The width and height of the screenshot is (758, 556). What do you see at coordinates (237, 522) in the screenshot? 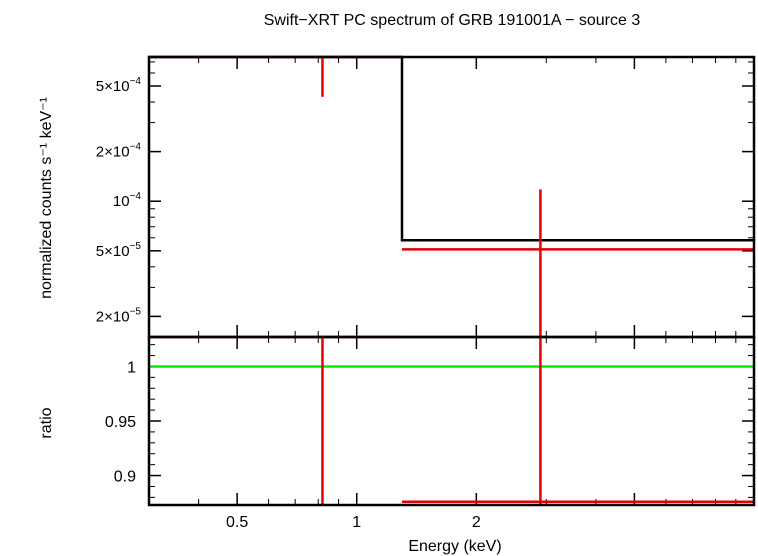
I see `x-tick-label: 0.5` at bounding box center [237, 522].